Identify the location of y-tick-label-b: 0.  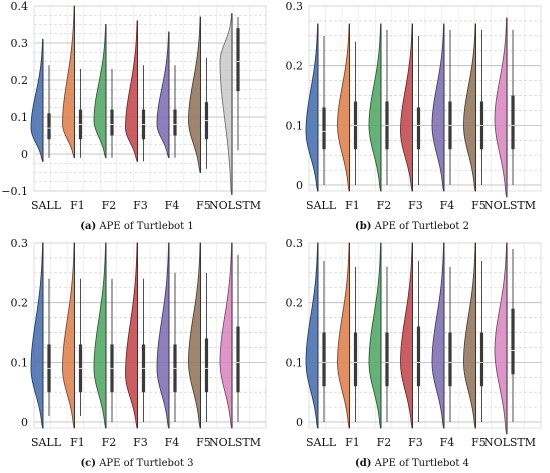
(299, 185).